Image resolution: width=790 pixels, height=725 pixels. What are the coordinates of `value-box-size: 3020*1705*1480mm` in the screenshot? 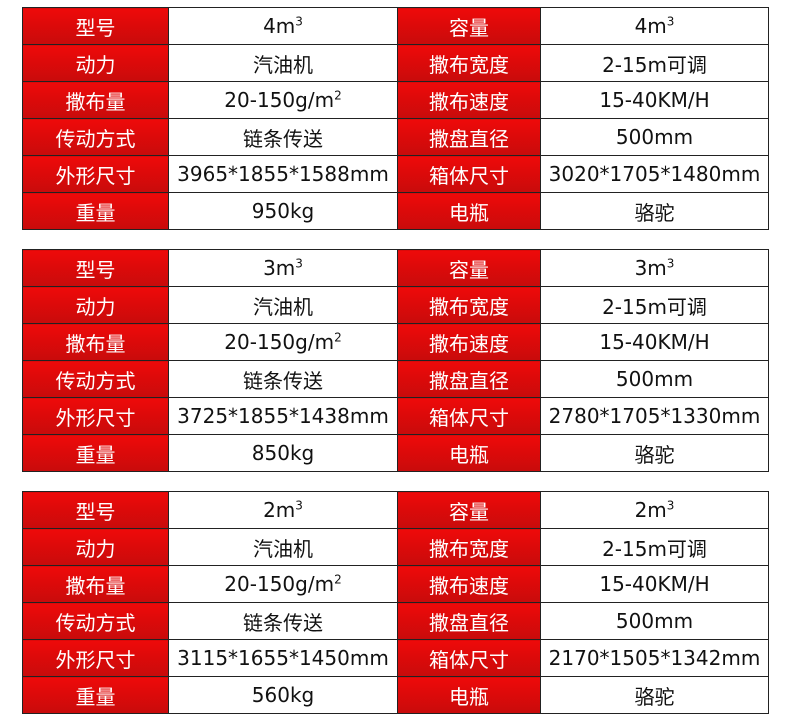 It's located at (654, 174).